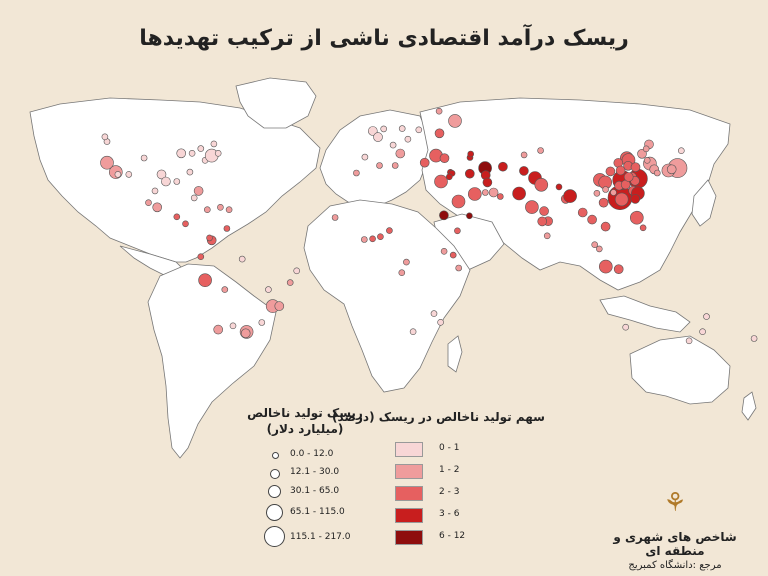  Describe the element at coordinates (317, 512) in the screenshot. I see `size-legend-label: 65.1 - 115.0` at that location.